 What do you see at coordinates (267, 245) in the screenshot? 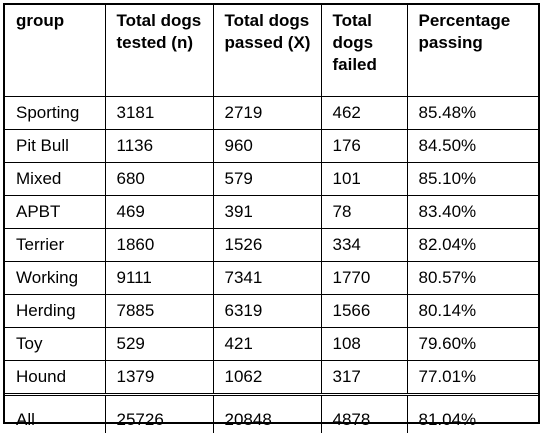
I see `cell-passed: 1526` at bounding box center [267, 245].